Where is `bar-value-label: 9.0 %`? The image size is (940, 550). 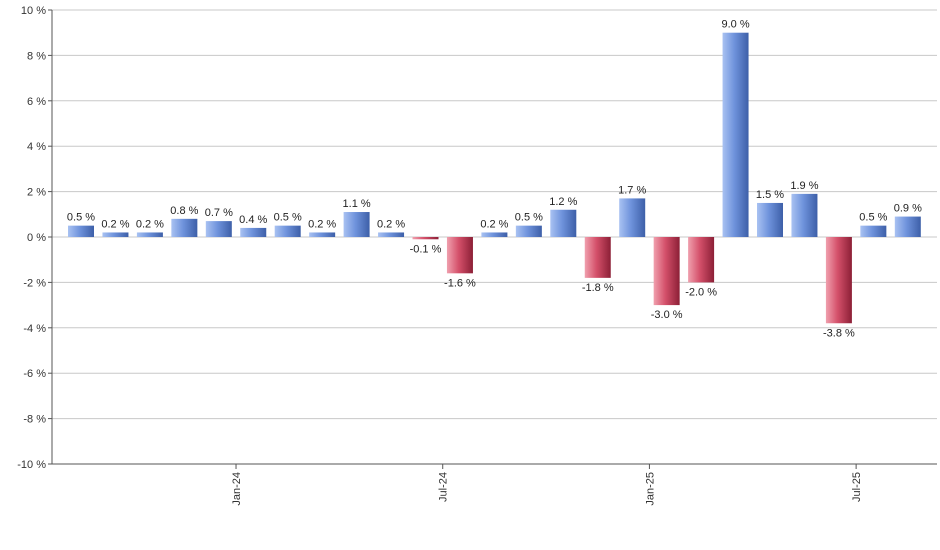
bar-value-label: 9.0 % is located at coordinates (735, 25).